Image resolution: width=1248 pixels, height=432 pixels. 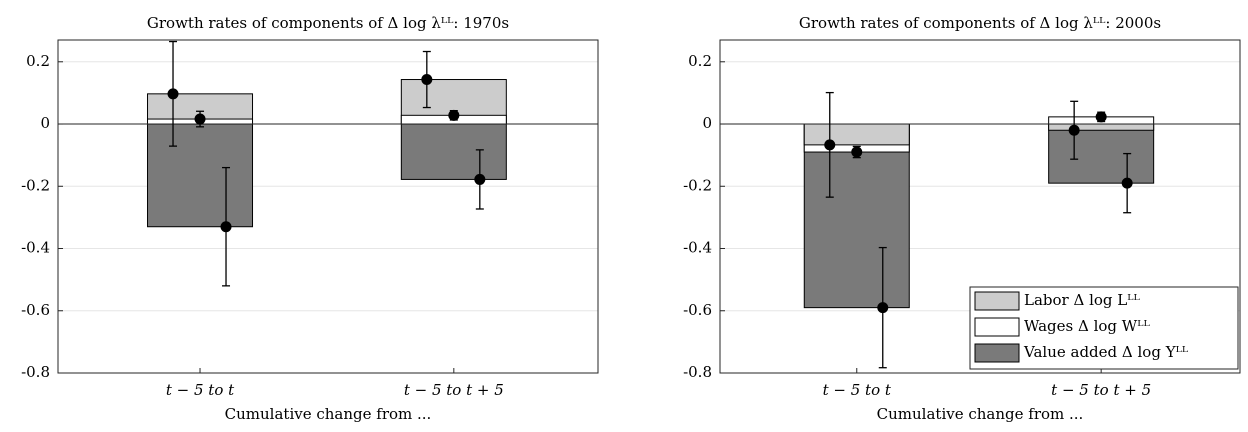 I want to click on legend-label: Wages Δ log Wᴸᴸ, so click(x=1087, y=326).